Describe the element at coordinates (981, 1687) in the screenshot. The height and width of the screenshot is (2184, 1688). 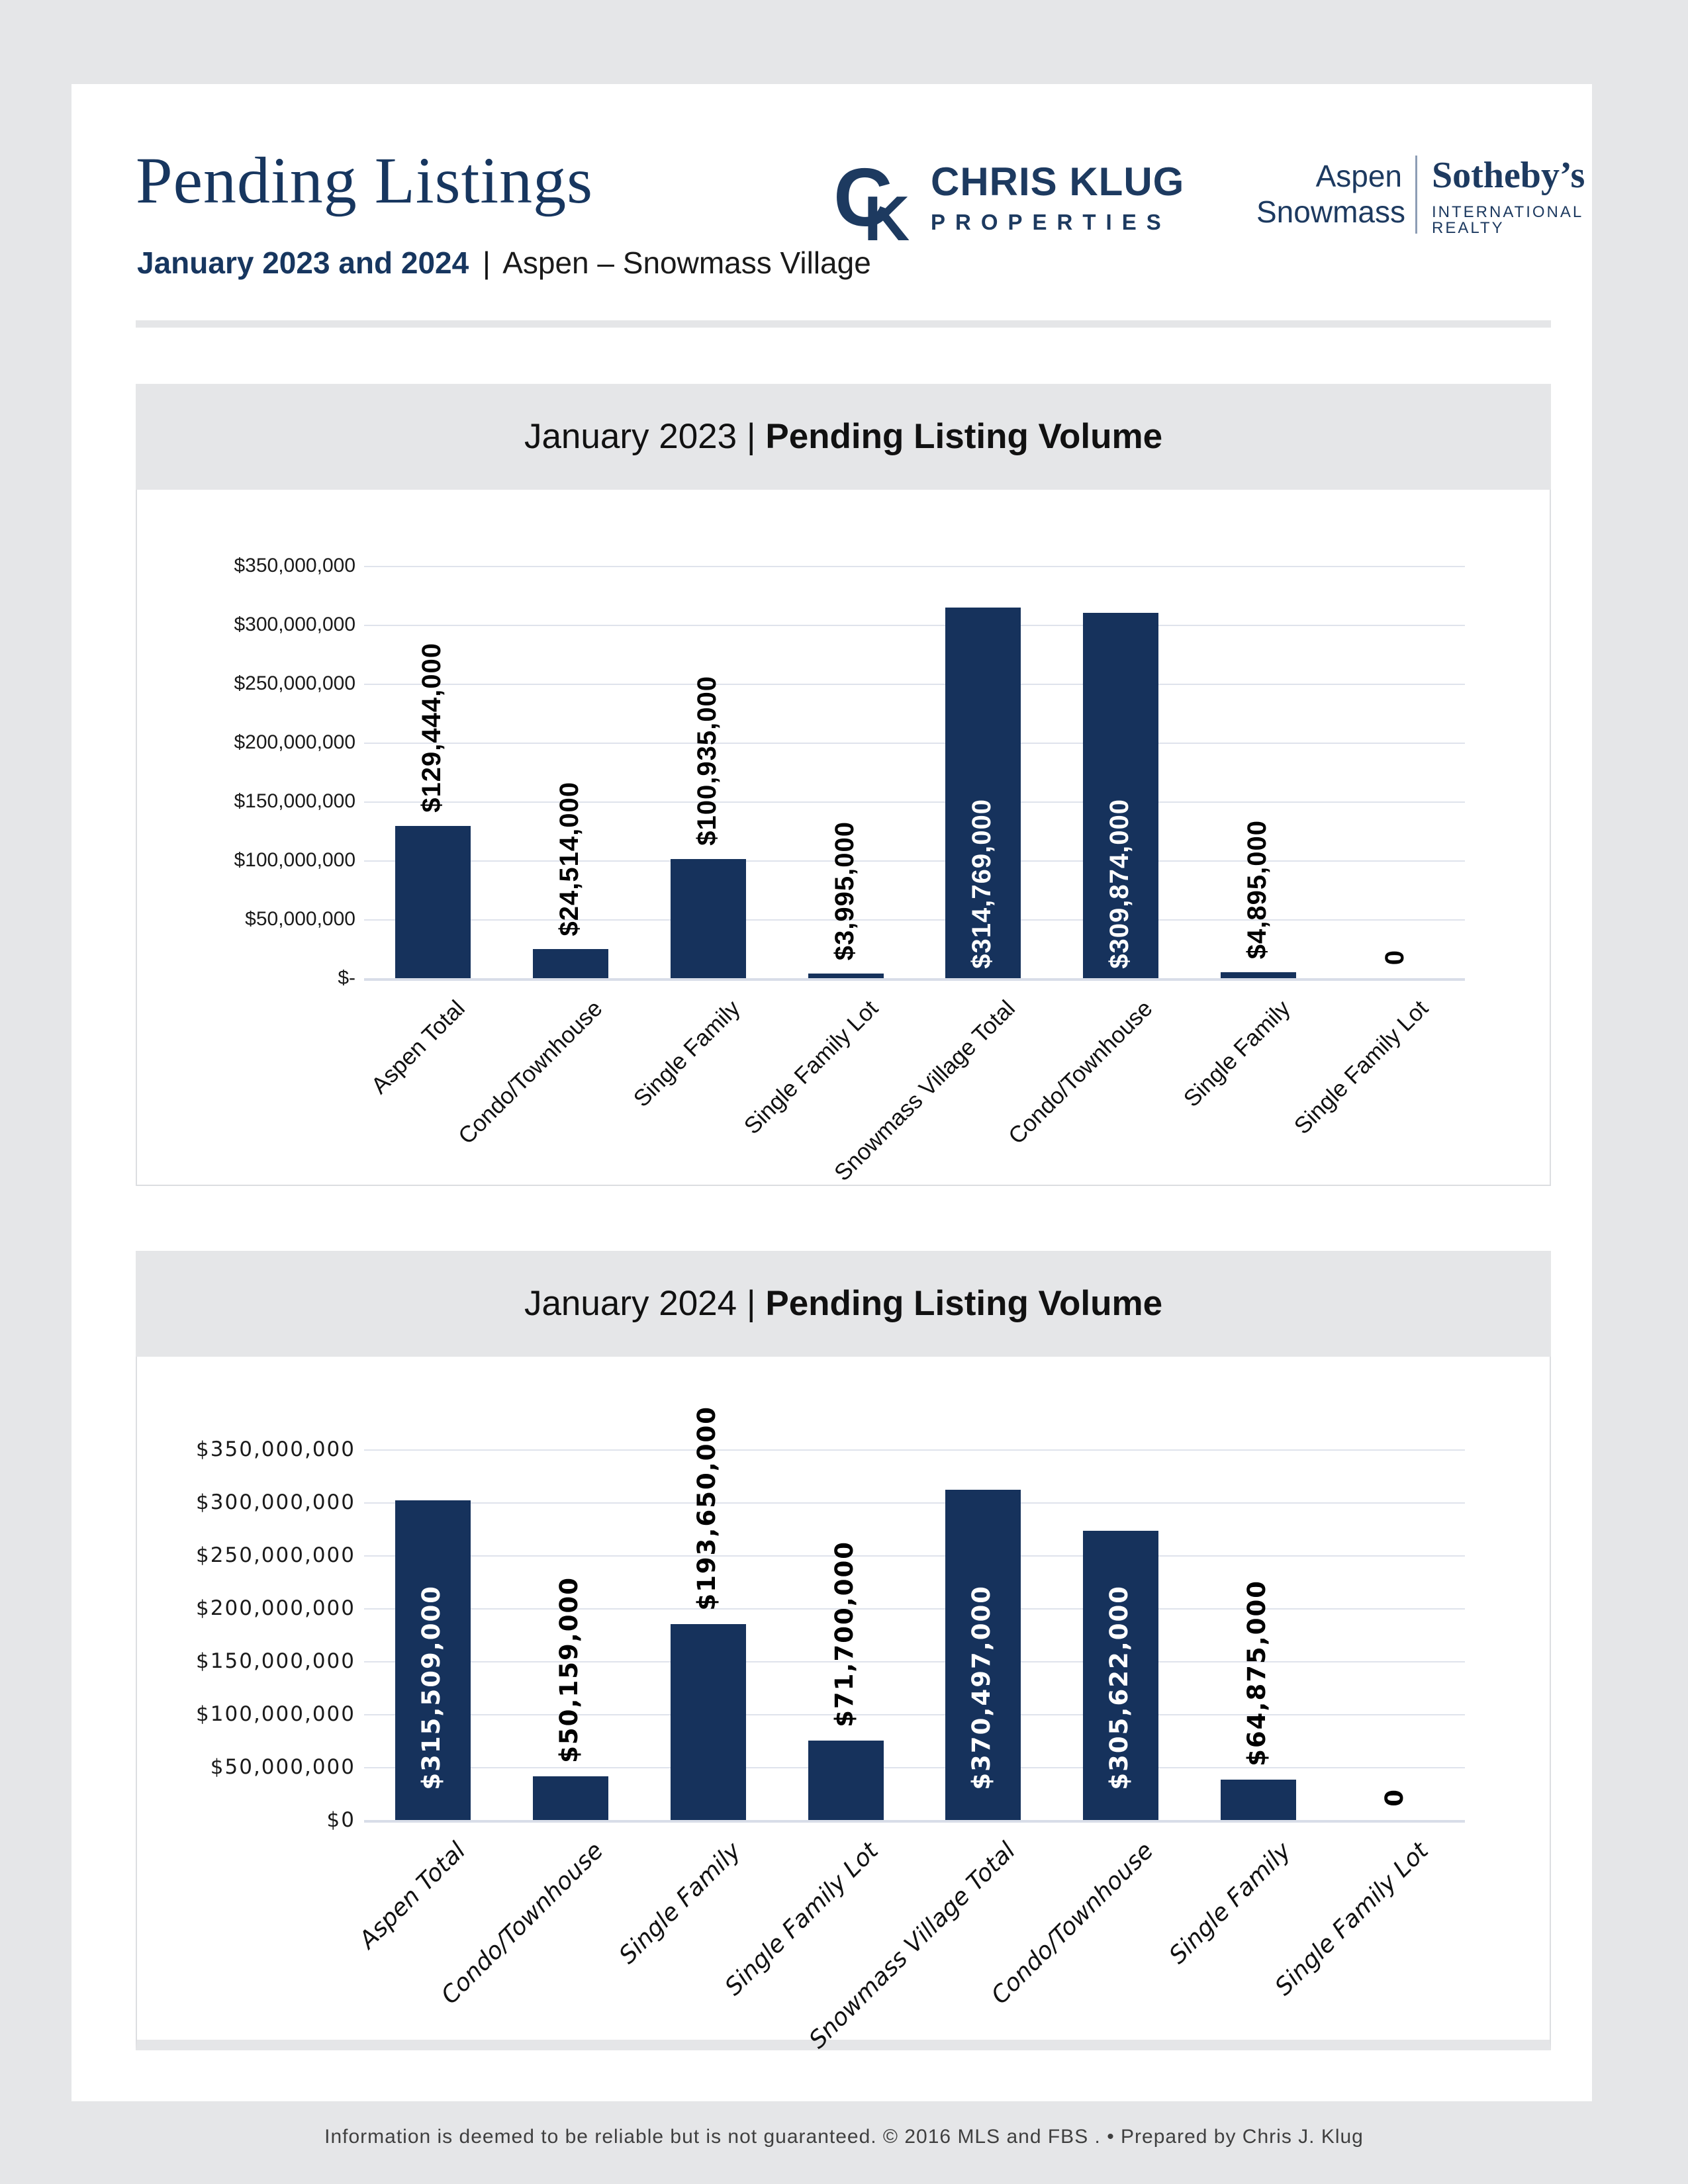
I see `bar-value-label: $370,497,000` at that location.